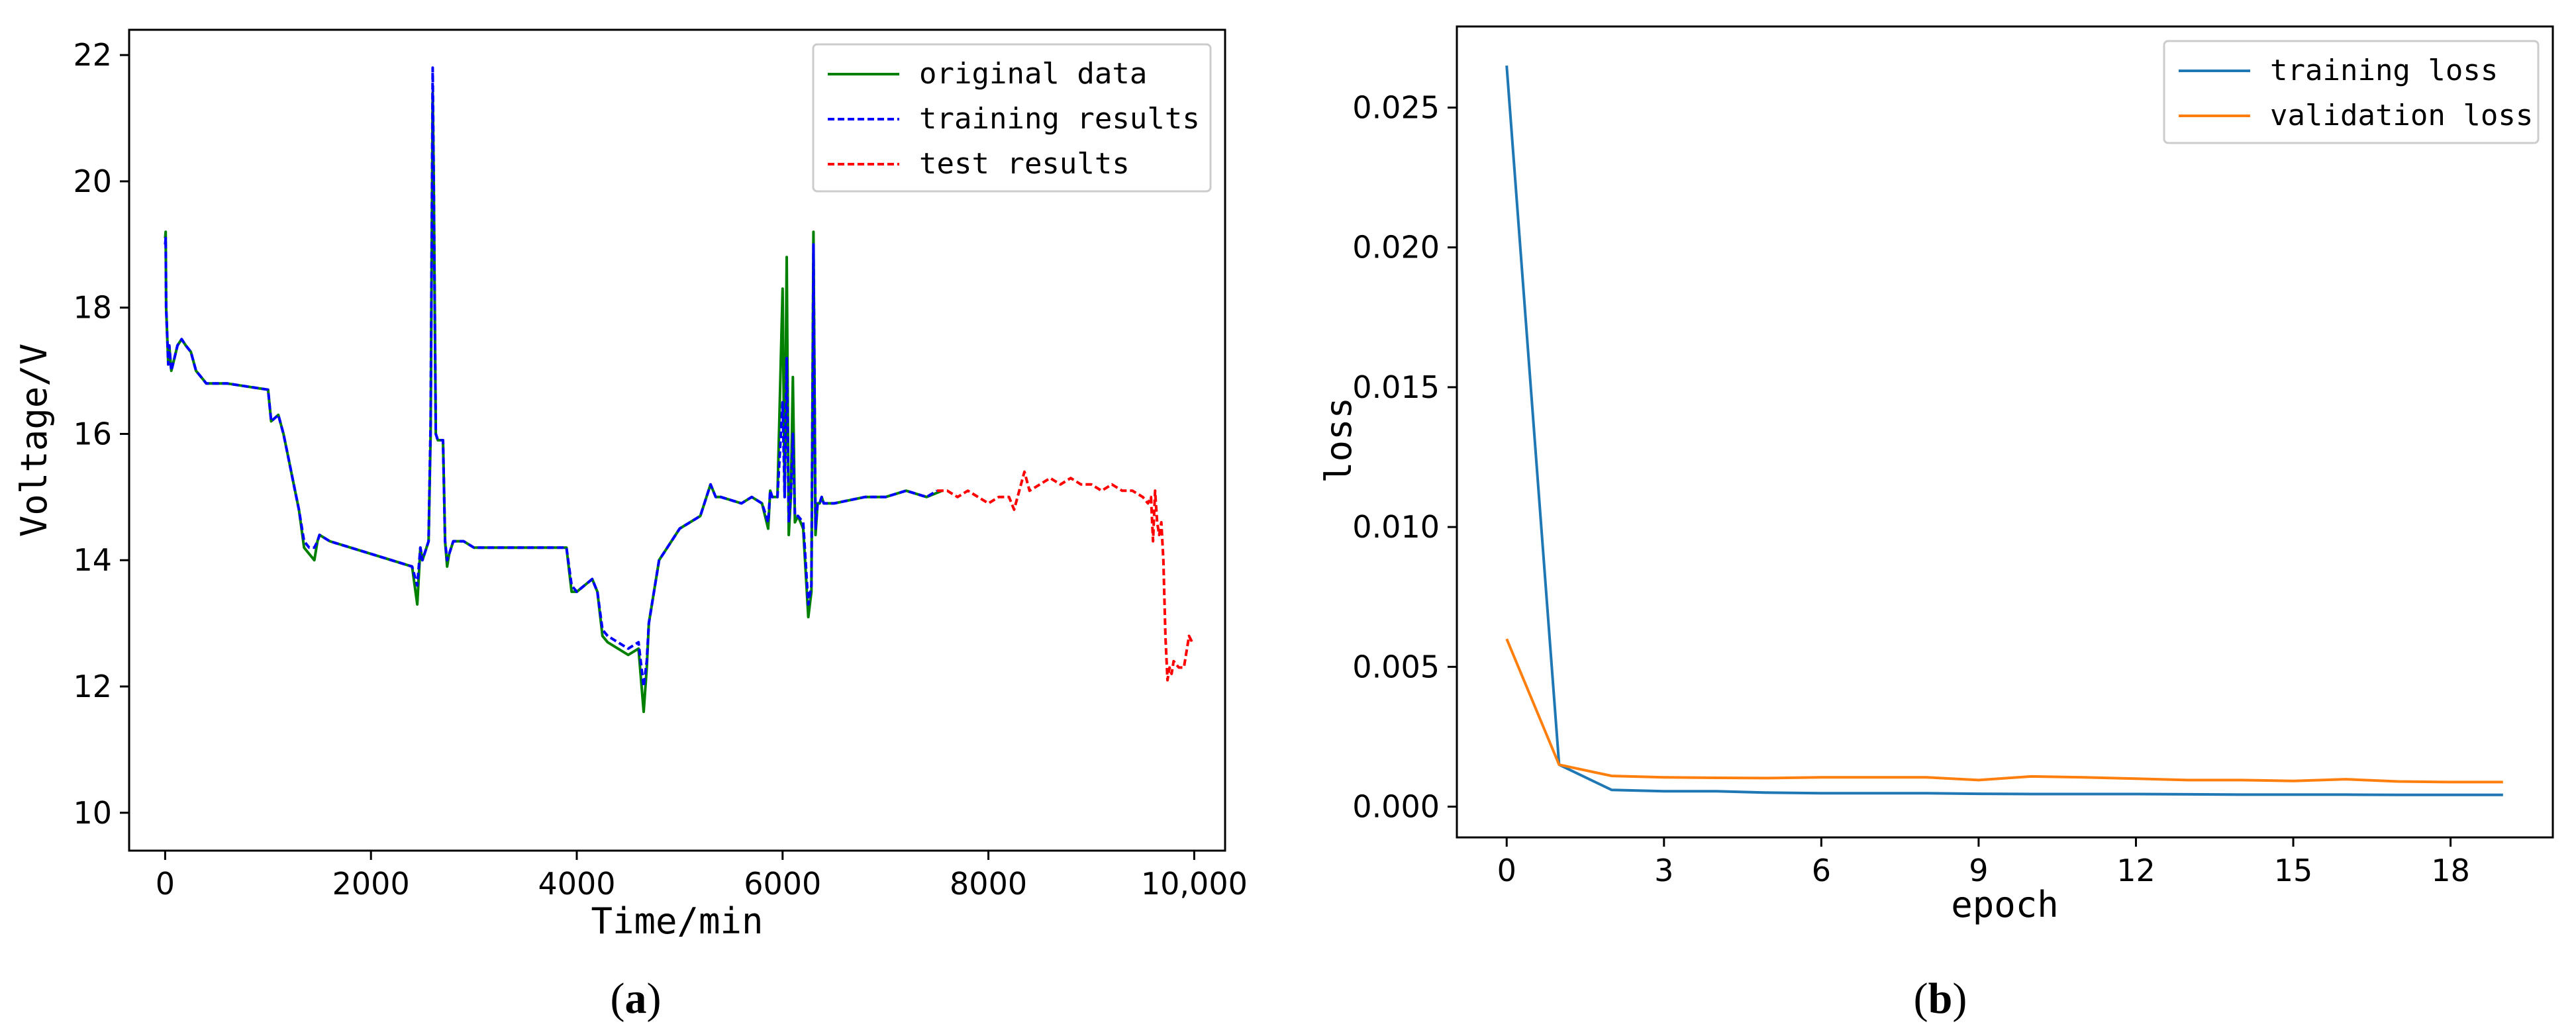 This screenshot has height=1036, width=2576. What do you see at coordinates (34, 441) in the screenshot?
I see `y-axis-label-a: Voltage/V` at bounding box center [34, 441].